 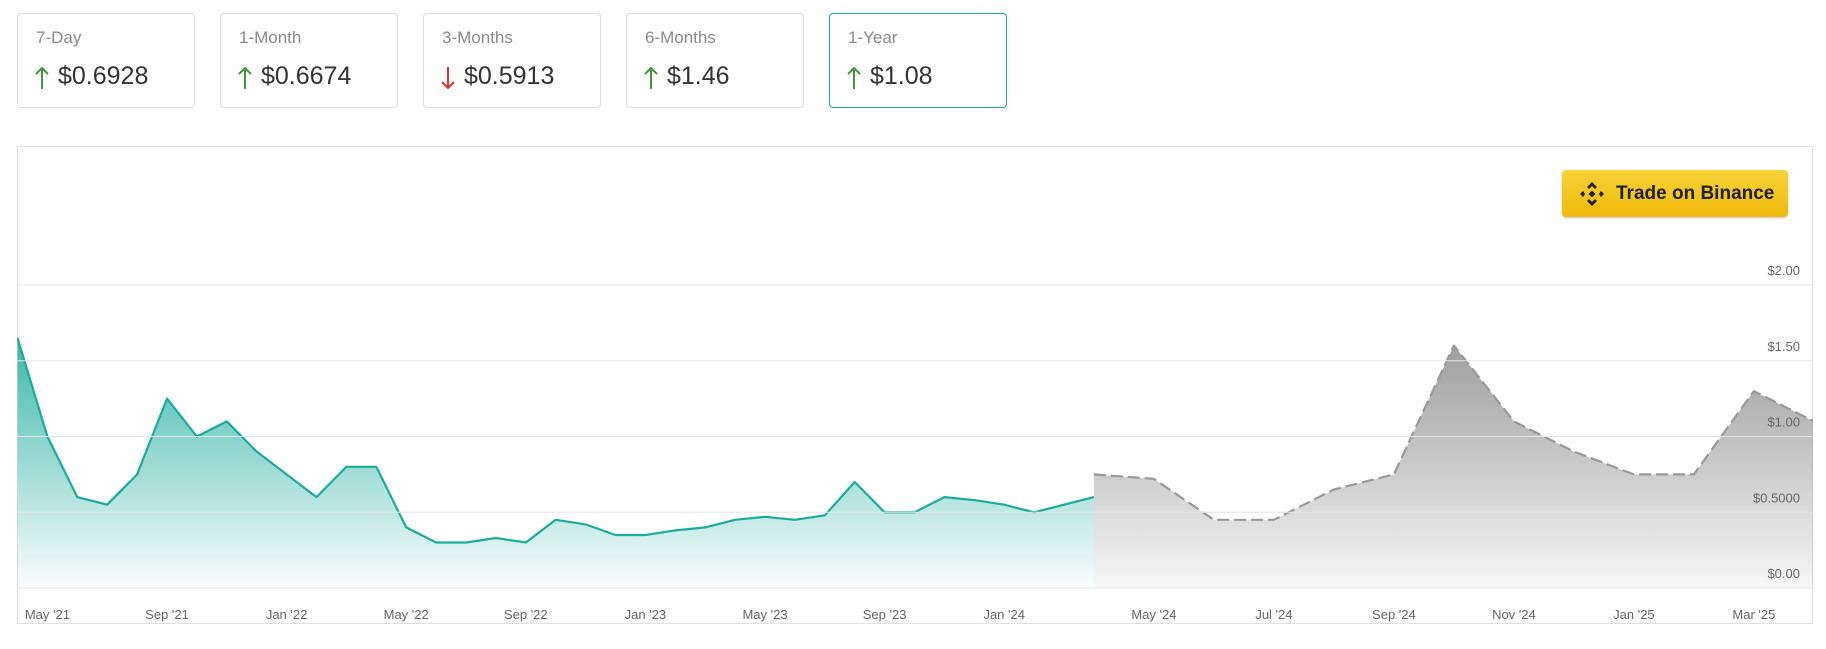 I want to click on card-value: $0.5913, so click(x=509, y=76).